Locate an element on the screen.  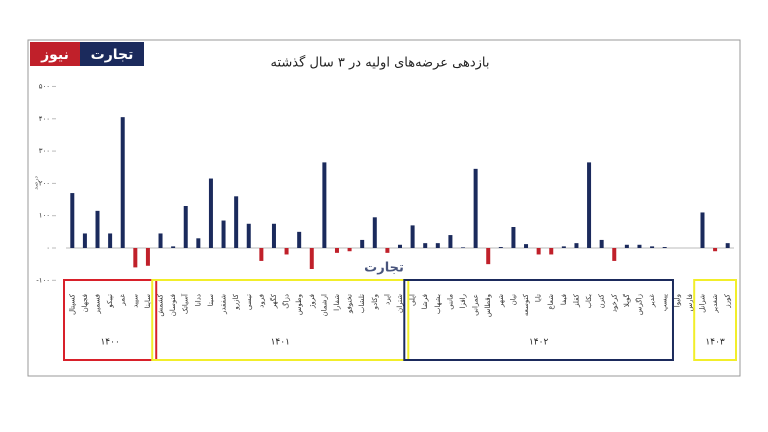
x-tick-label: کقلز is located at coordinates (576, 300).